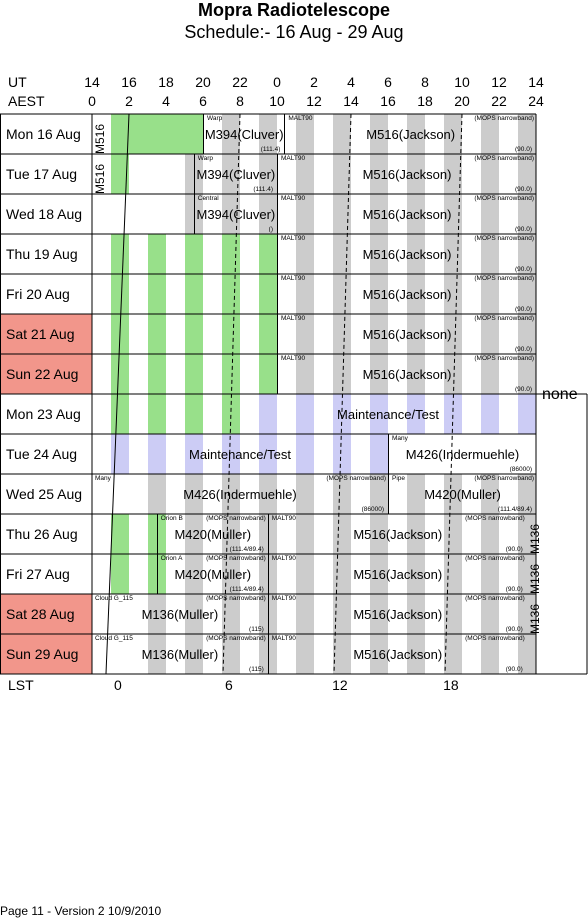  Describe the element at coordinates (235, 214) in the screenshot. I see `schedule-block: Central () M394(Cluver)` at that location.